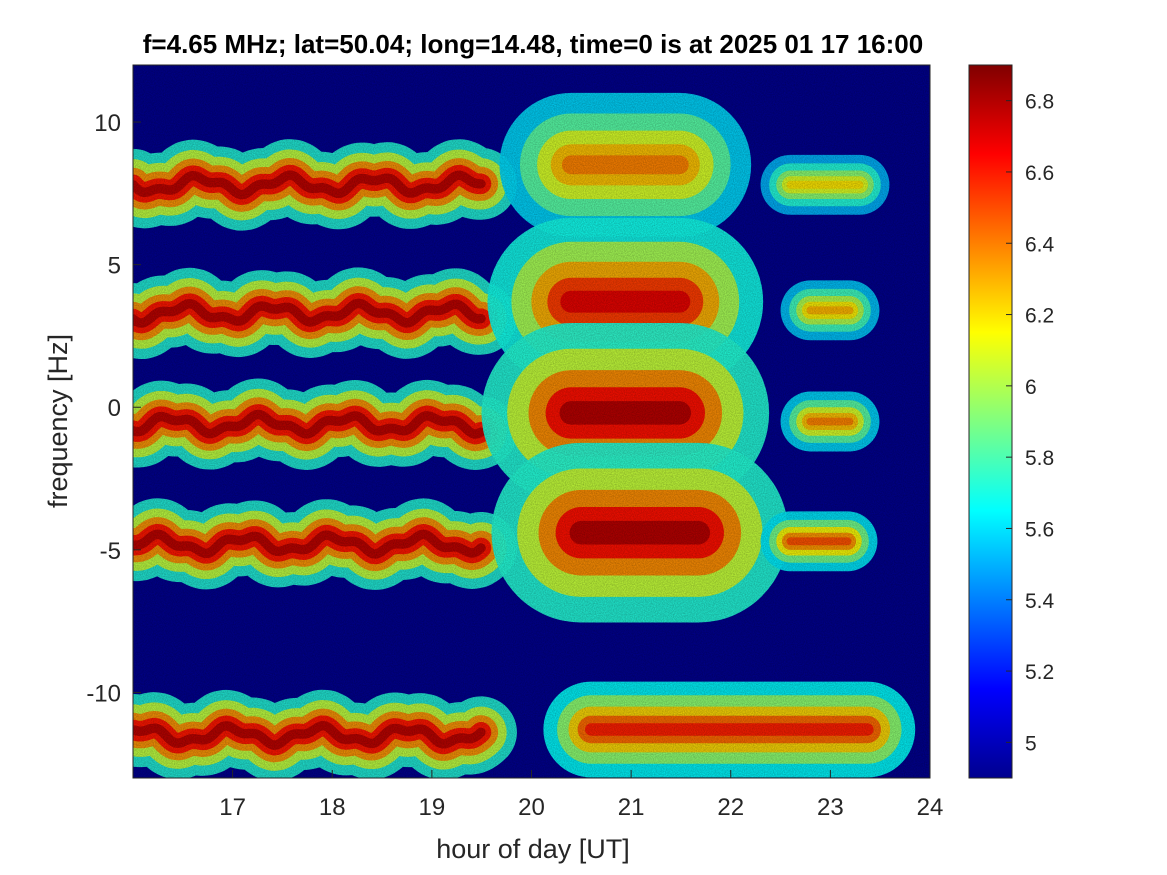 The width and height of the screenshot is (1167, 875). What do you see at coordinates (1031, 387) in the screenshot?
I see `colorbar-tick-label: 6` at bounding box center [1031, 387].